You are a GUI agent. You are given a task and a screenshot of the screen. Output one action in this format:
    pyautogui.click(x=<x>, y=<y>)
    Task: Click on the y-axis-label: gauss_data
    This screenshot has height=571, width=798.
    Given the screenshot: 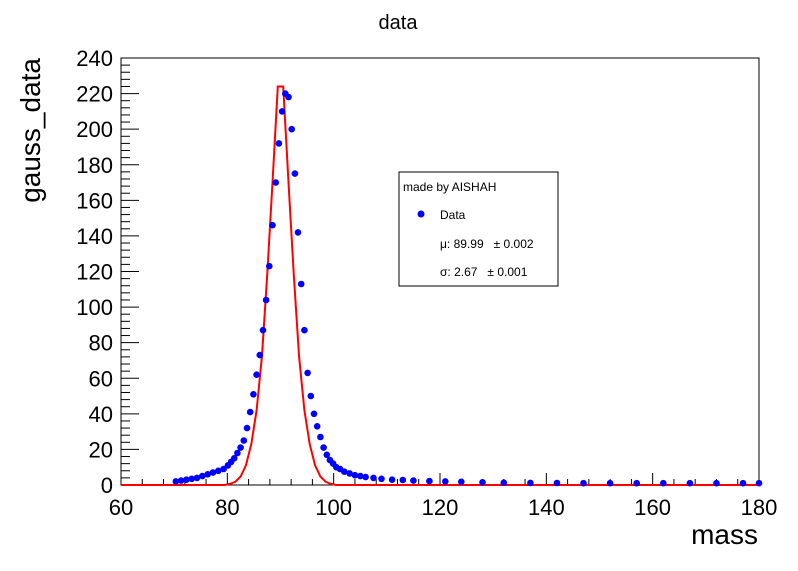 What is the action you would take?
    pyautogui.click(x=30, y=130)
    